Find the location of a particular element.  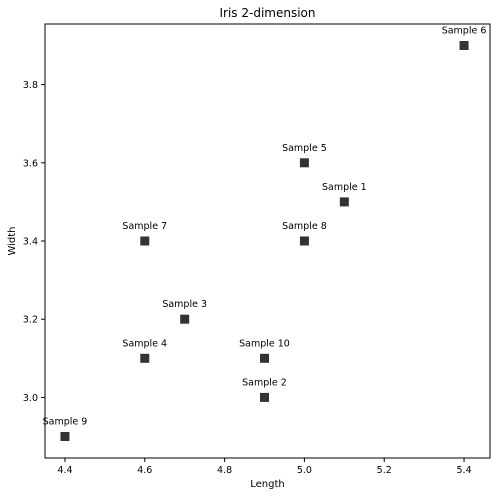

y-axis-label: Width is located at coordinates (12, 240).